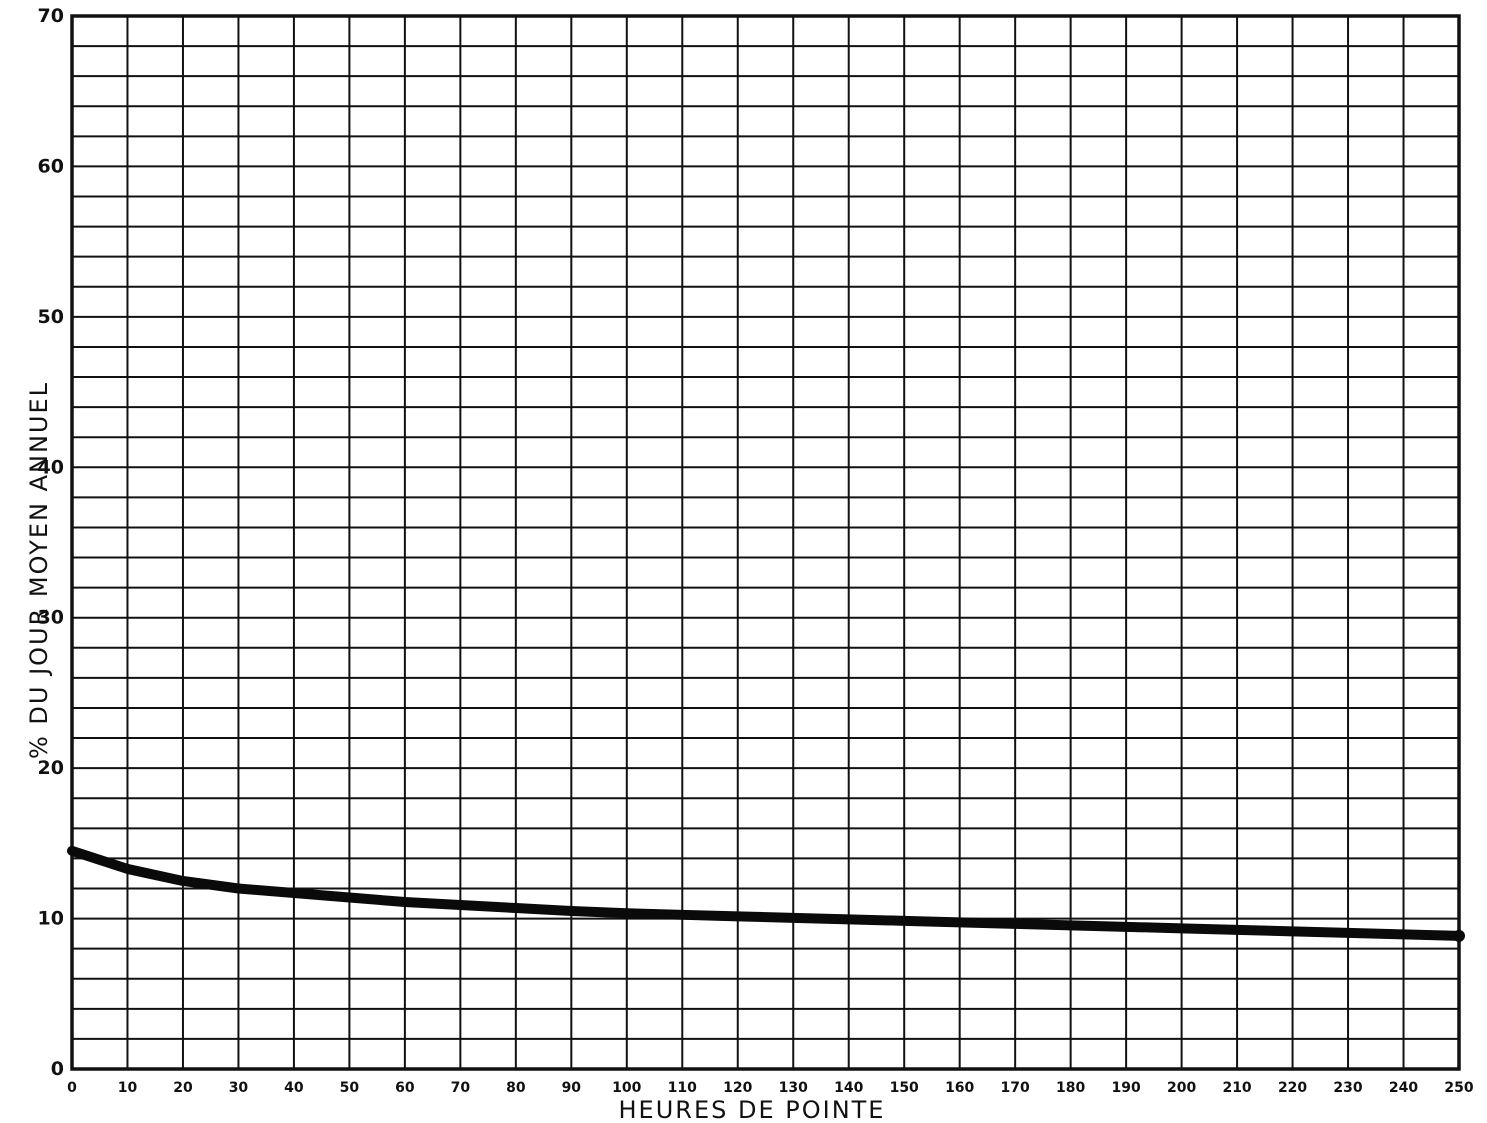 This screenshot has width=1487, height=1123. What do you see at coordinates (183, 1088) in the screenshot?
I see `x-tick-label: 20` at bounding box center [183, 1088].